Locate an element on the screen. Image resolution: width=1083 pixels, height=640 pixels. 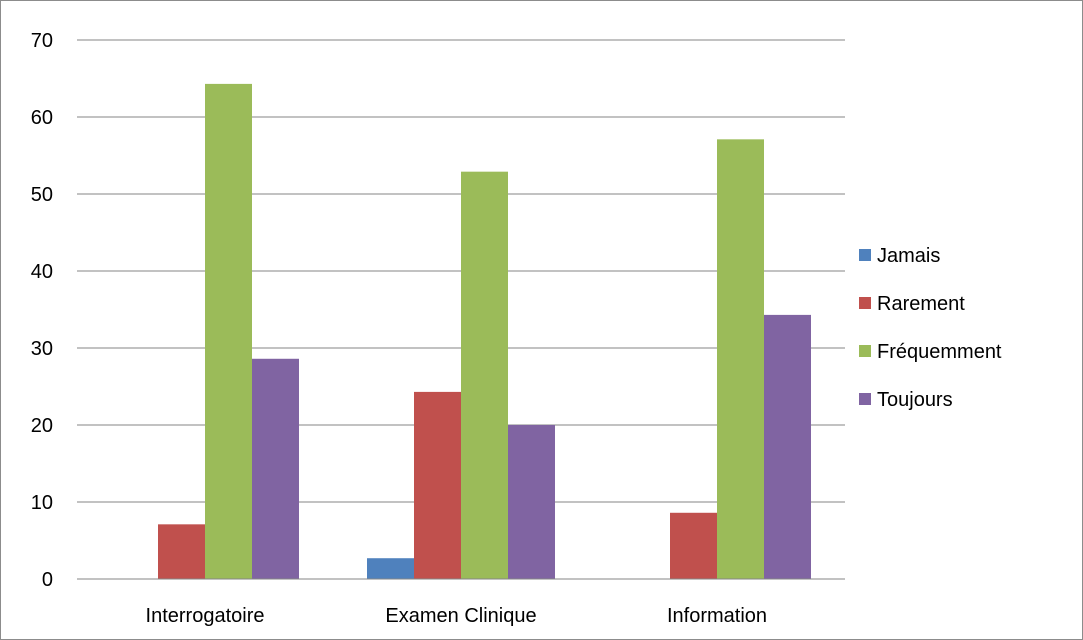
y-tick-label: 10 is located at coordinates (42, 503).